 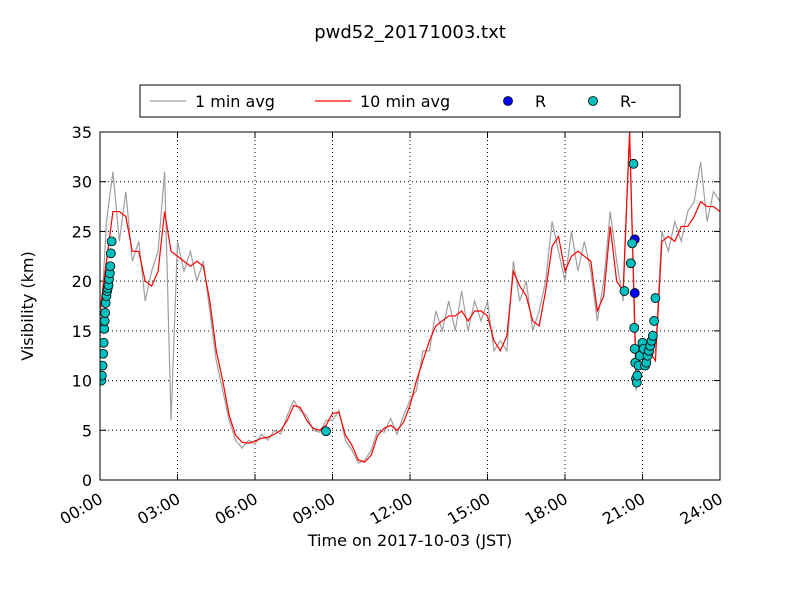 What do you see at coordinates (235, 101) in the screenshot?
I see `legend-label: 1 min avg` at bounding box center [235, 101].